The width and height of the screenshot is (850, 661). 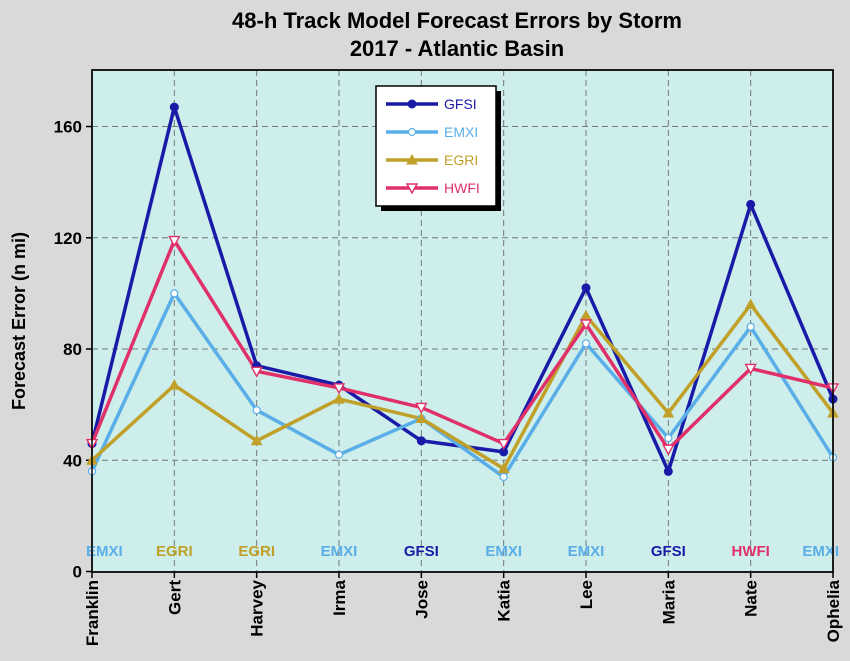 I want to click on y-tick-label: 0, so click(x=77, y=572).